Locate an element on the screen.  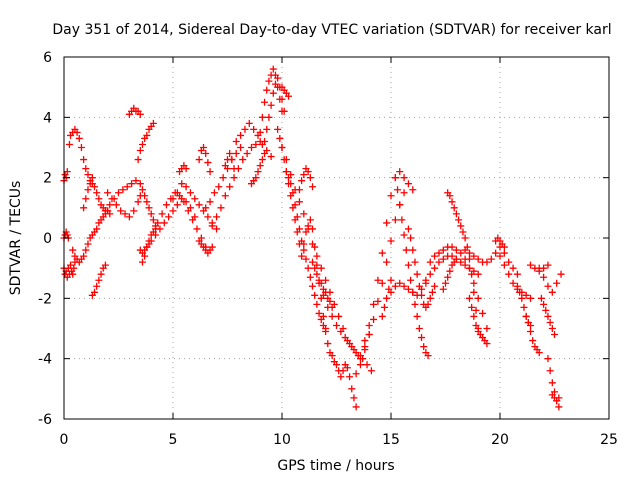
series-s18 is located at coordinates (204, 160).